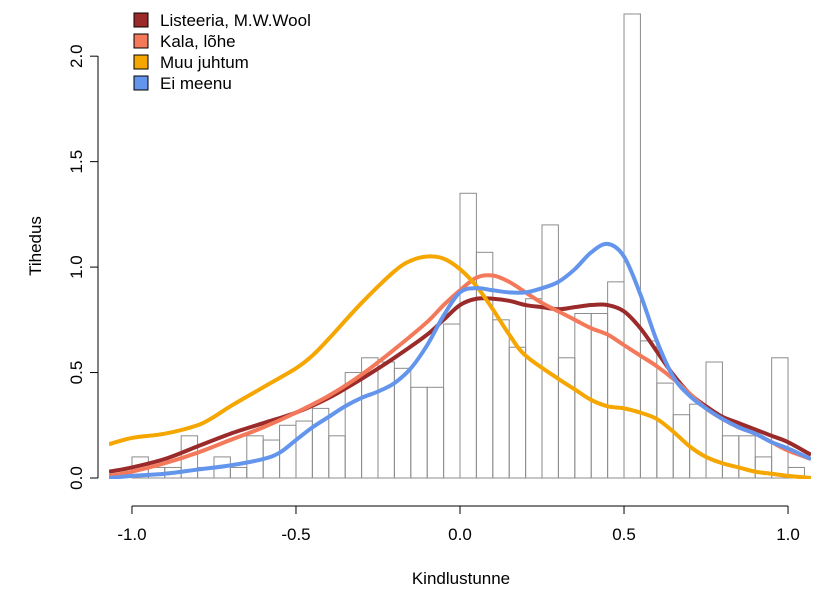 The width and height of the screenshot is (818, 590). What do you see at coordinates (76, 478) in the screenshot?
I see `y-tick-label: 0.0` at bounding box center [76, 478].